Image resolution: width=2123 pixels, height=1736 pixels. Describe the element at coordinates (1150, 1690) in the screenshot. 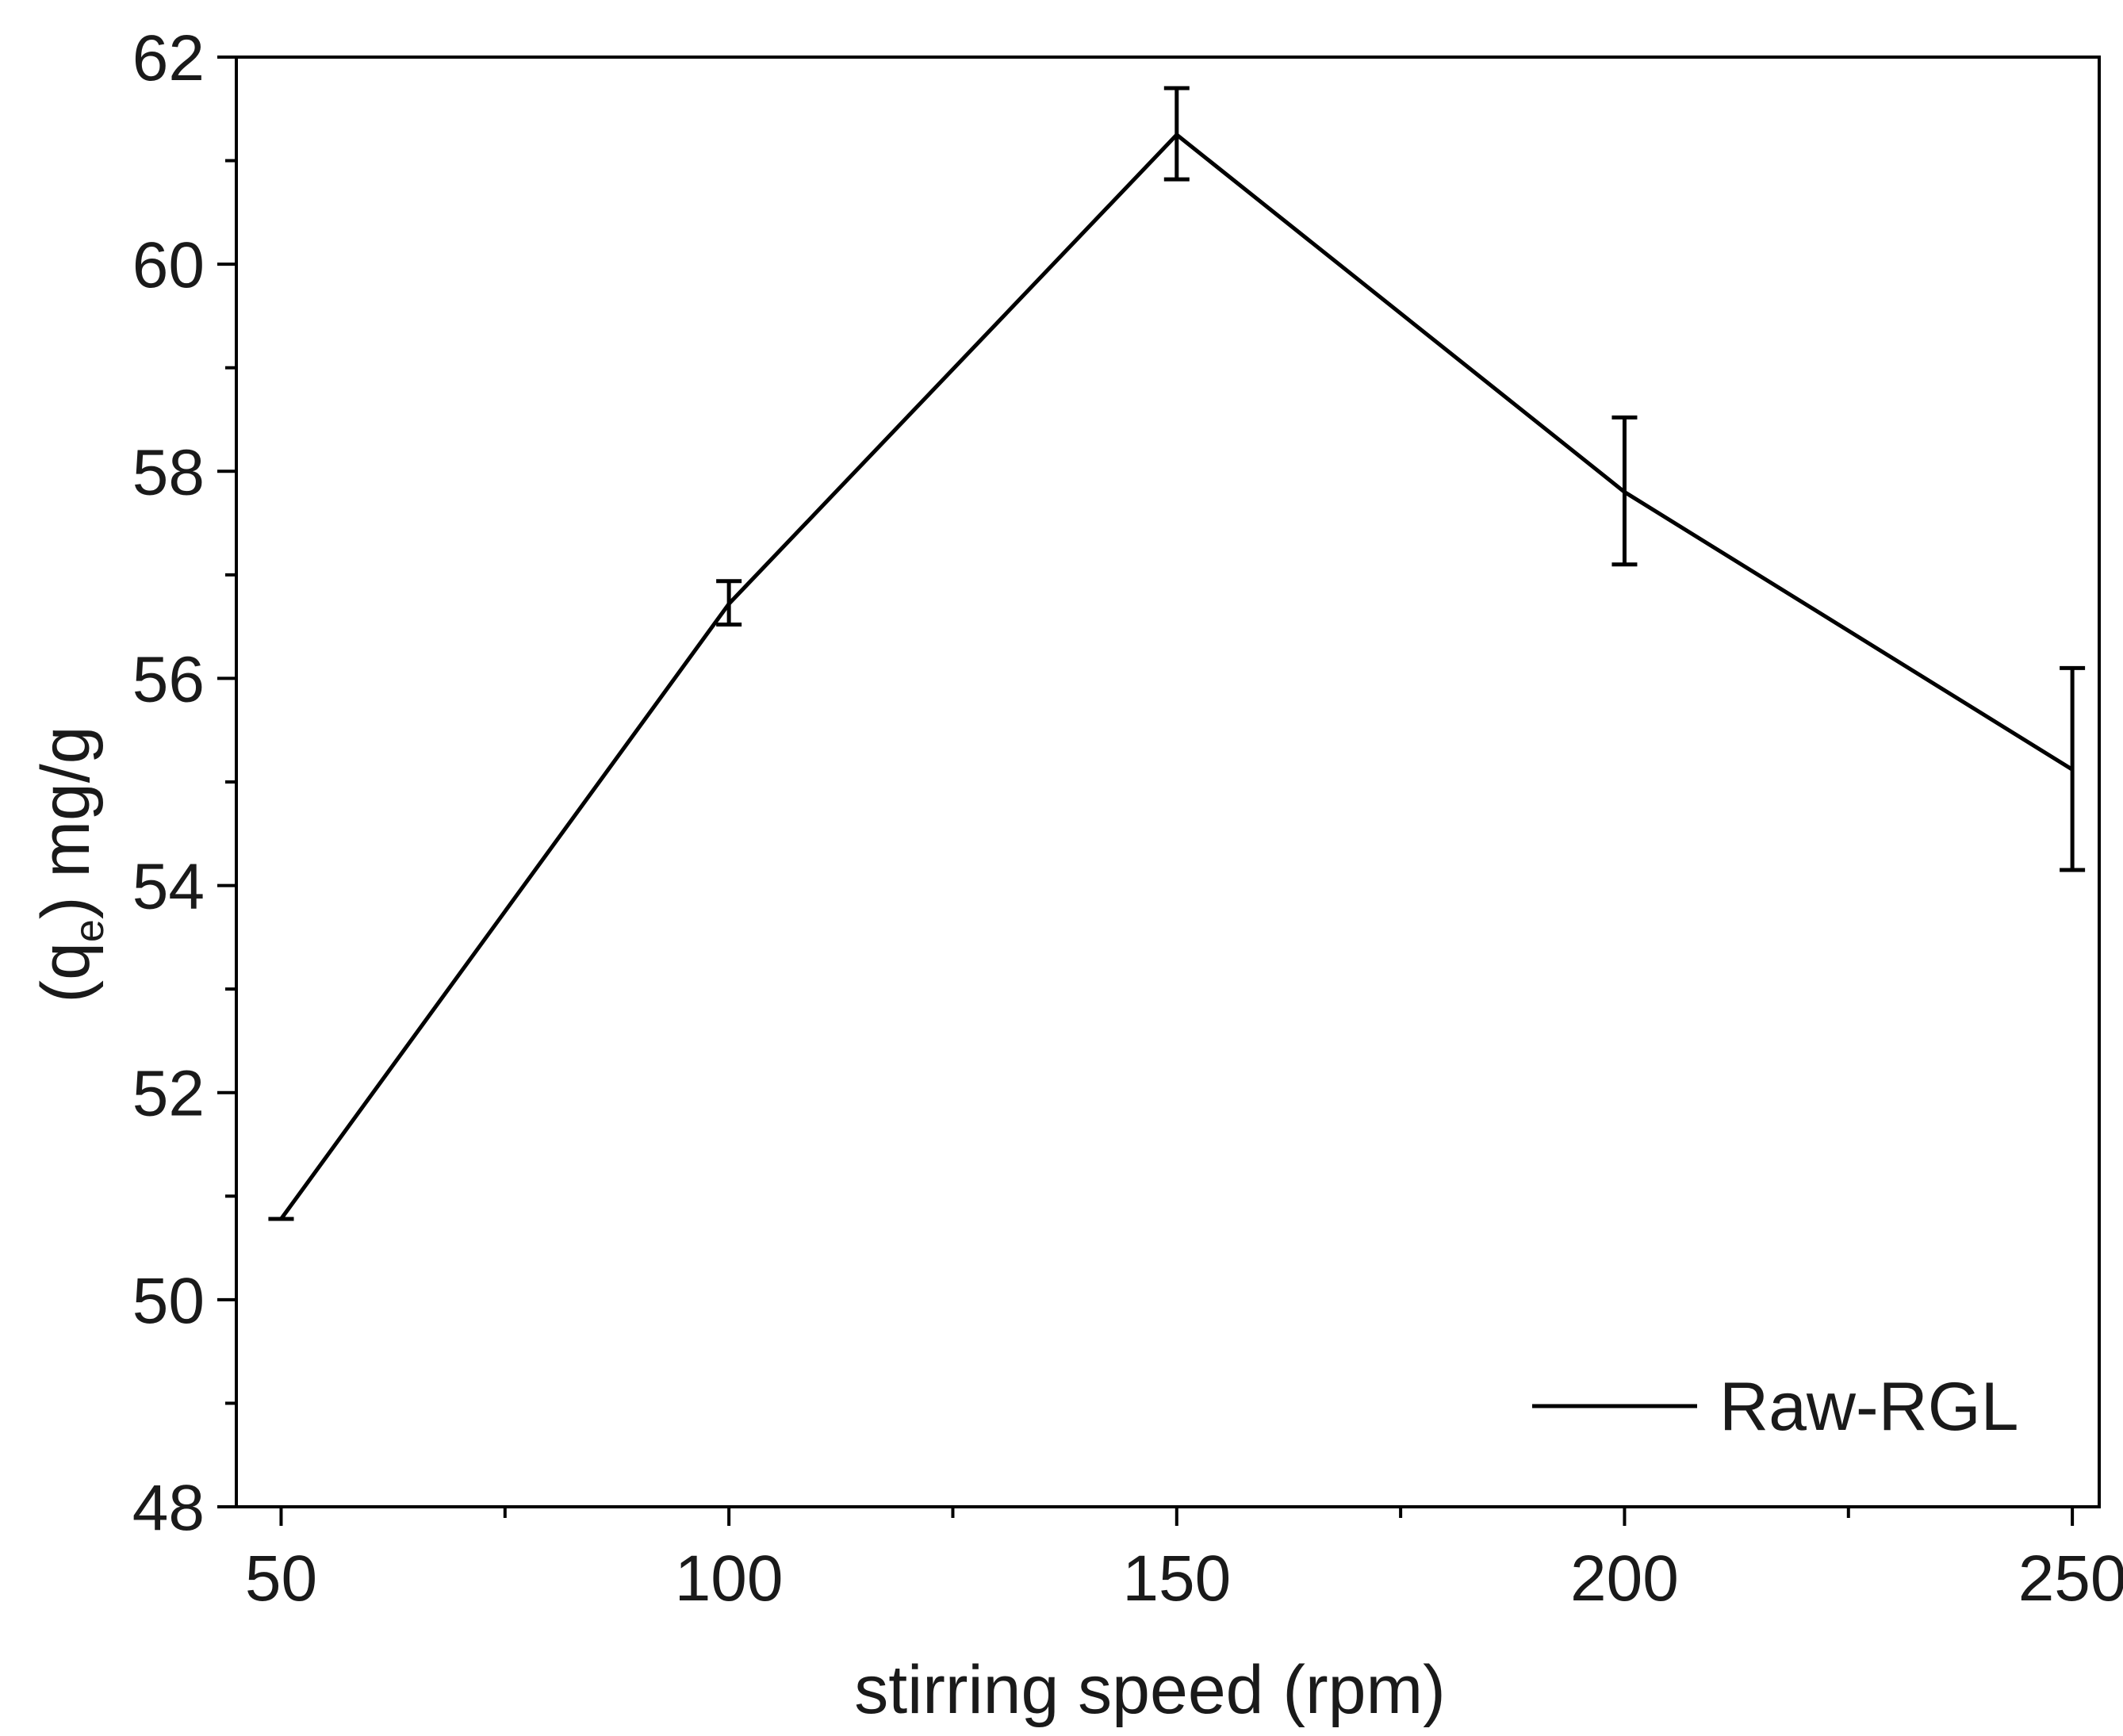

I see `x-axis-title: stirring speed (rpm)` at that location.